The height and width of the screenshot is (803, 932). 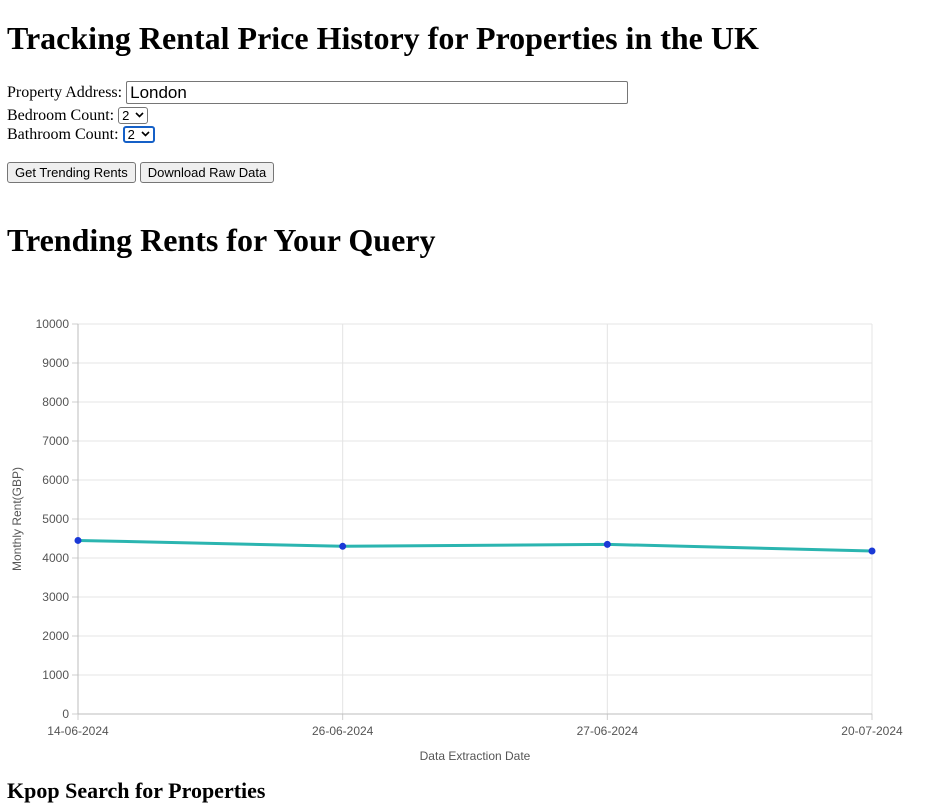 What do you see at coordinates (136, 790) in the screenshot?
I see `bottom-section-heading: Kpop Search for Properties` at bounding box center [136, 790].